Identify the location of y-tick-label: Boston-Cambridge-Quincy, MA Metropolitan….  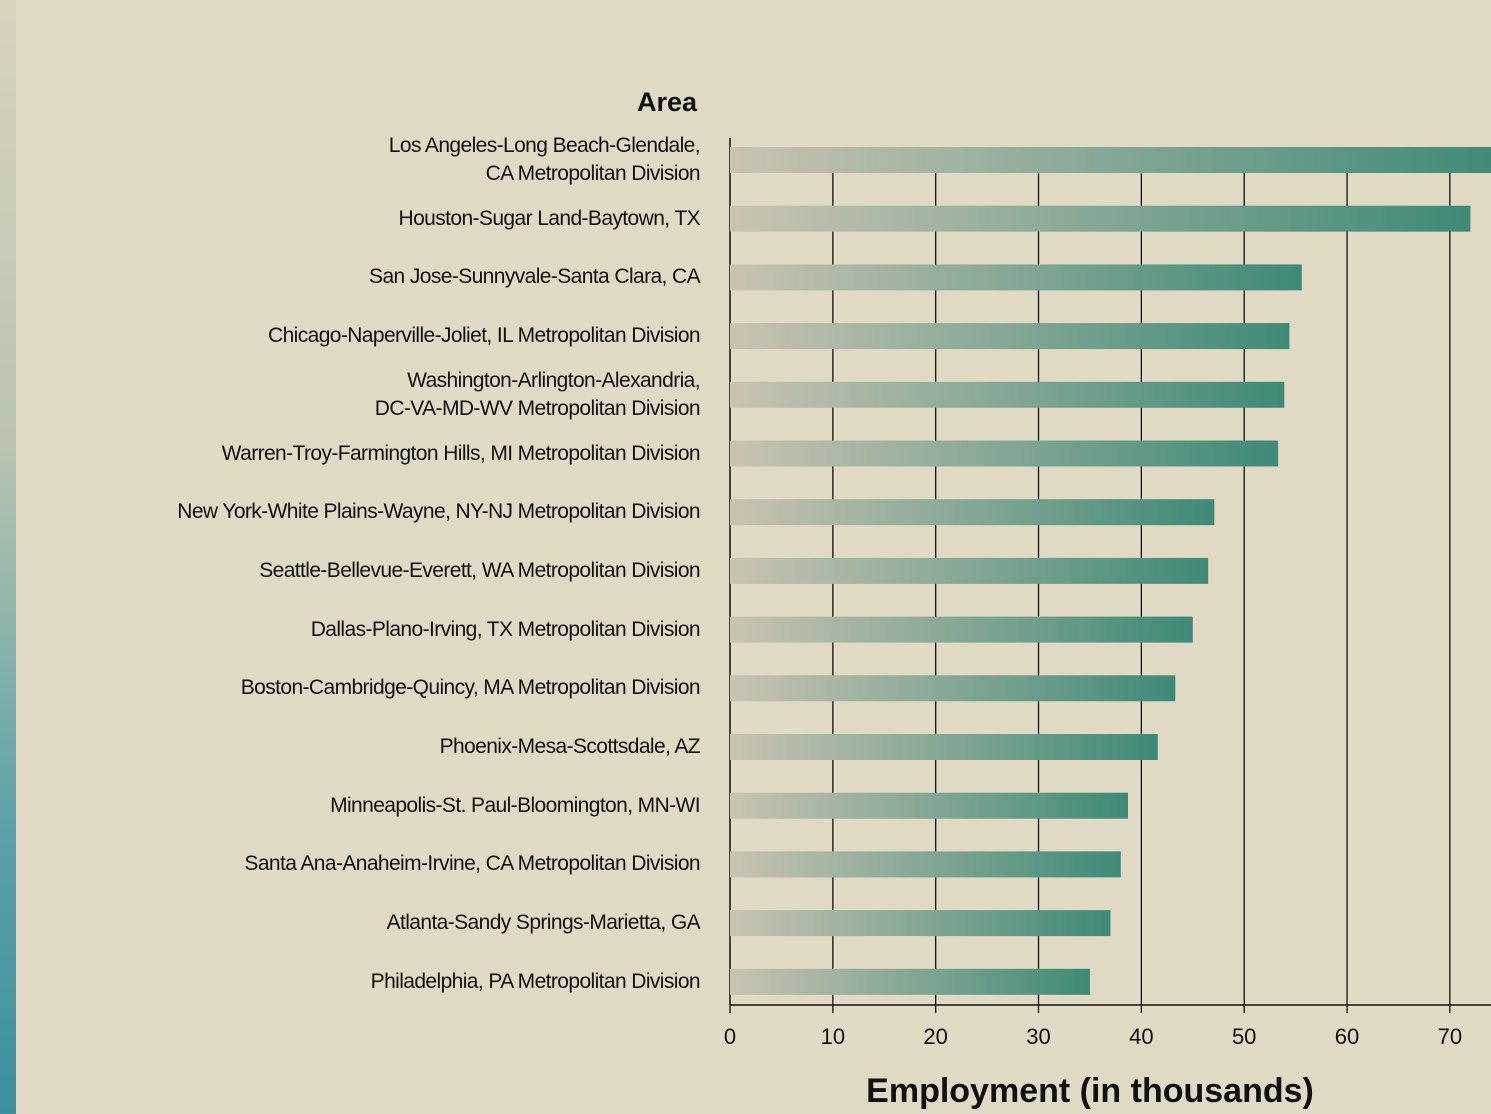
(470, 688).